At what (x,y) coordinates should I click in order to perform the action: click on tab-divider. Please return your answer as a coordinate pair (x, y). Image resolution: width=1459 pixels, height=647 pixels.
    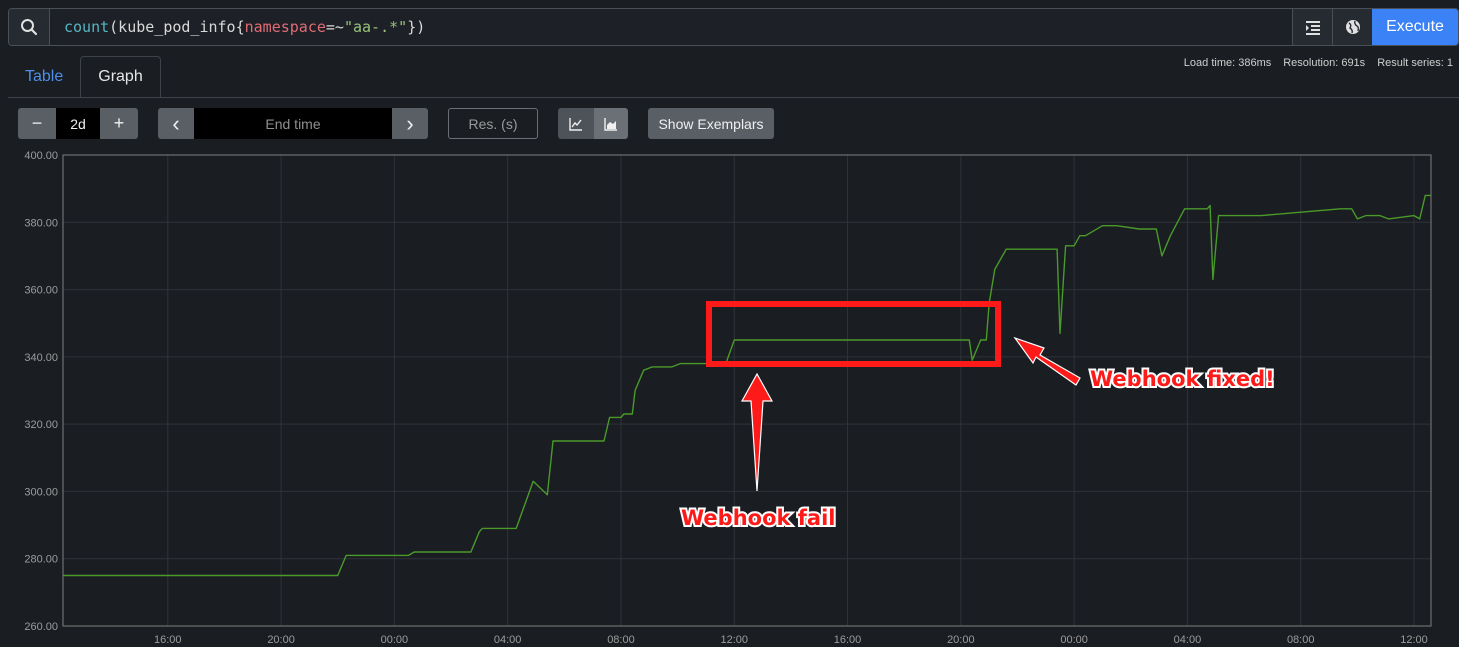
    Looking at the image, I should click on (733, 97).